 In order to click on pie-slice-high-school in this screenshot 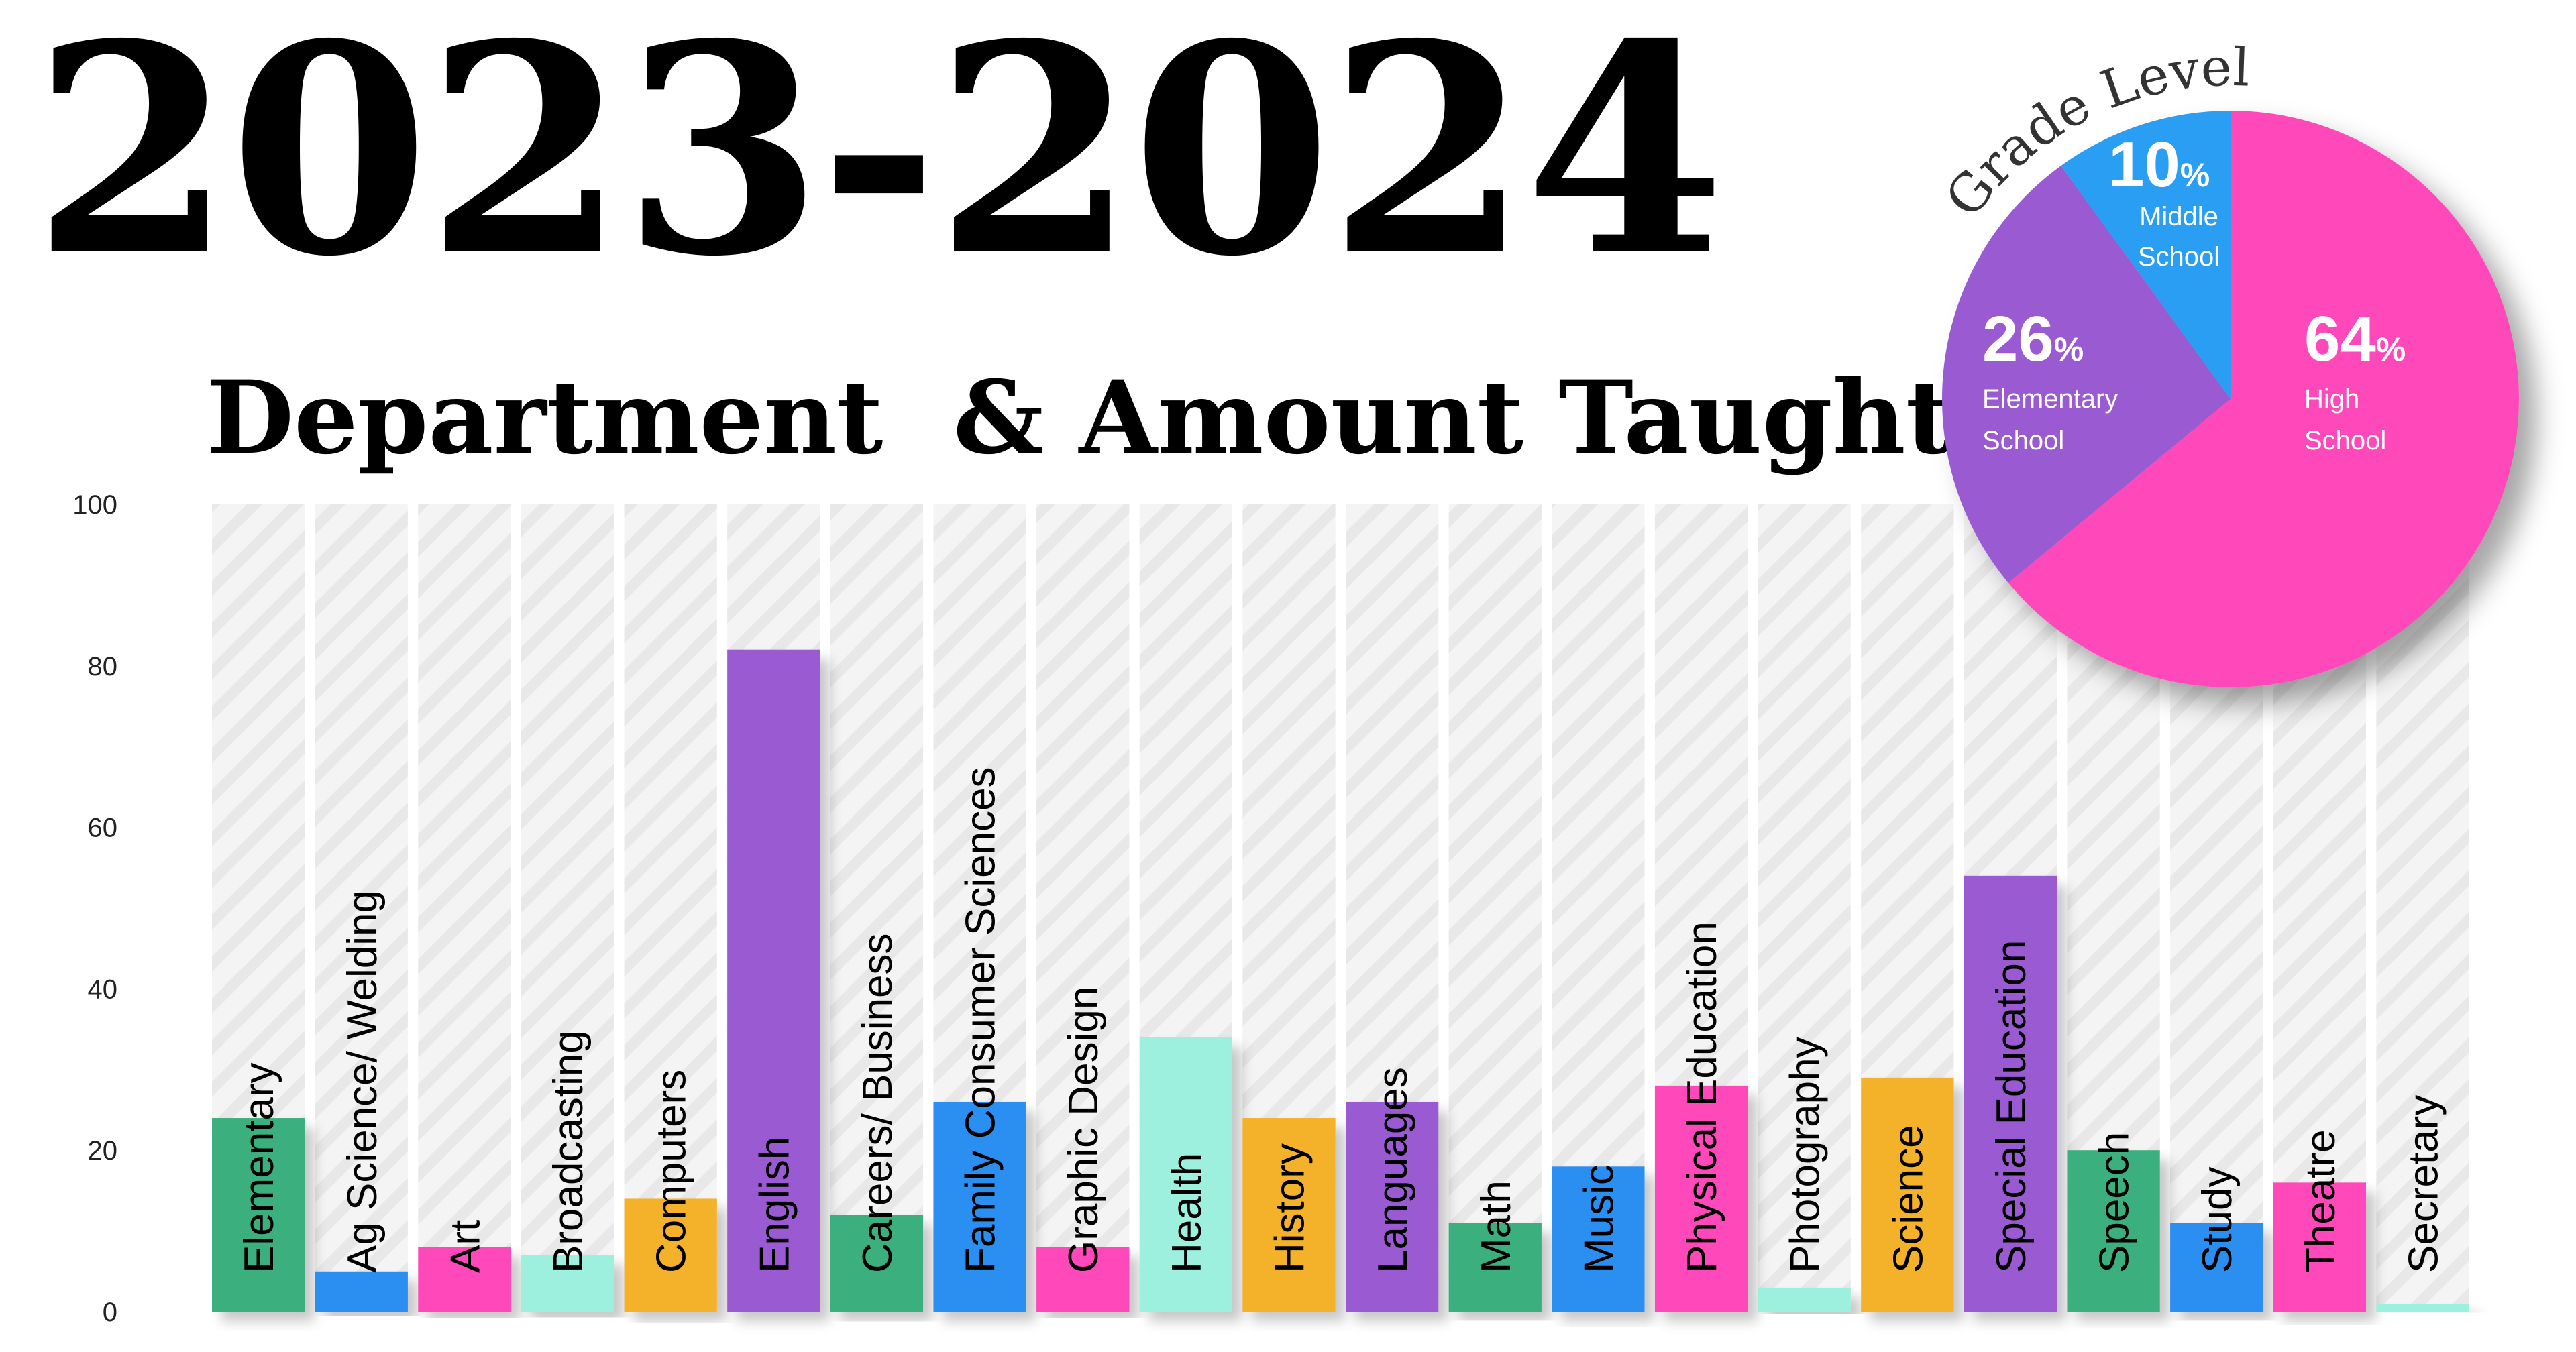, I will do `click(2263, 399)`.